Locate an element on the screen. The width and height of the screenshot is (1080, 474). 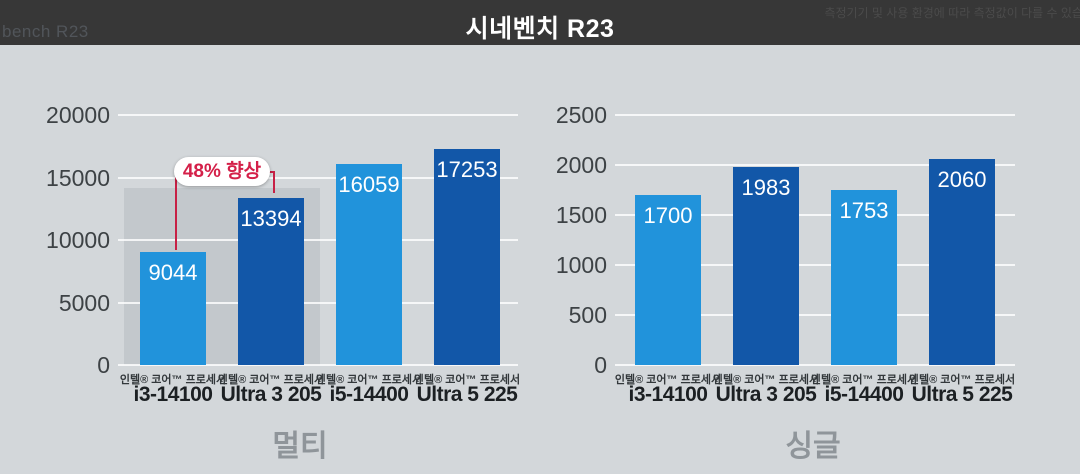
y-tick-label: 2000 is located at coordinates (581, 165).